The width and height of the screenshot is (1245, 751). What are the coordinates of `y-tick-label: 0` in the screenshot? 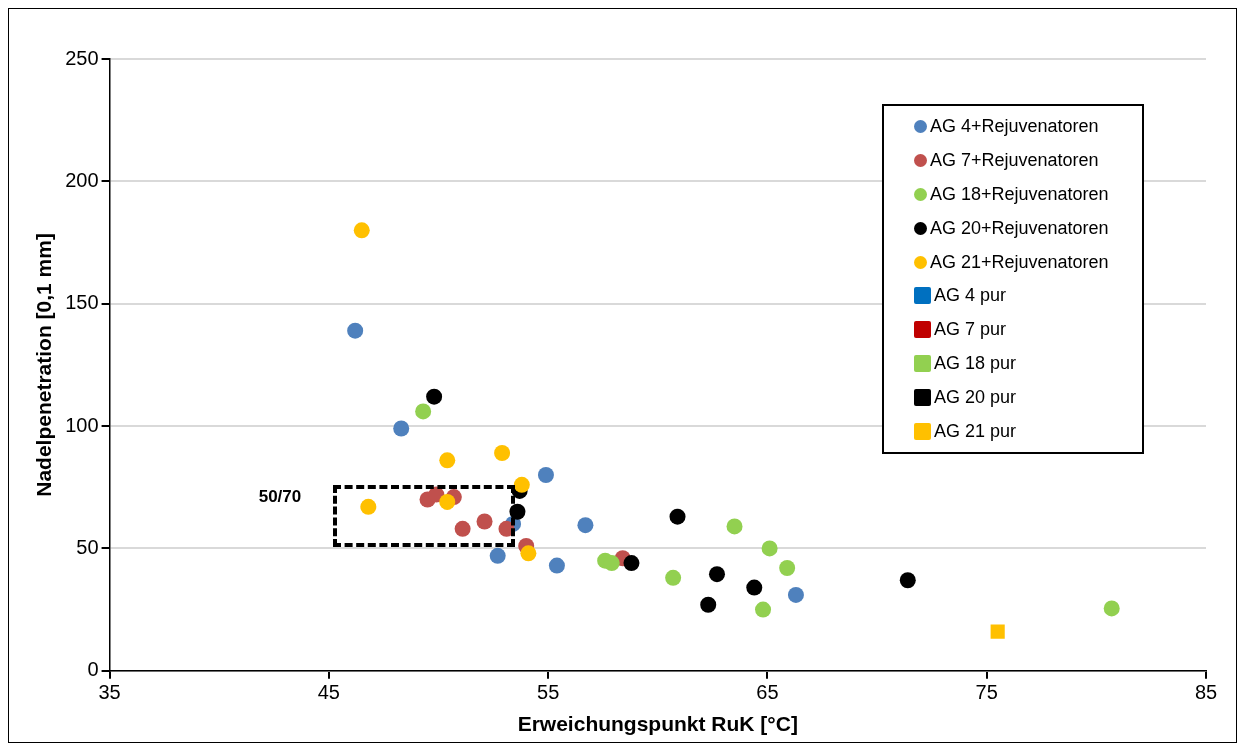 It's located at (93, 669).